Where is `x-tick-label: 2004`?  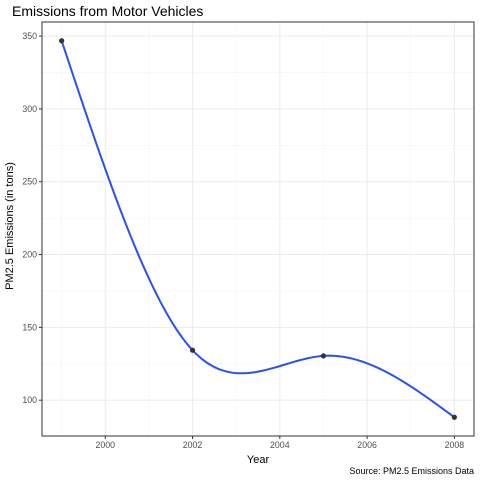 x-tick-label: 2004 is located at coordinates (280, 445).